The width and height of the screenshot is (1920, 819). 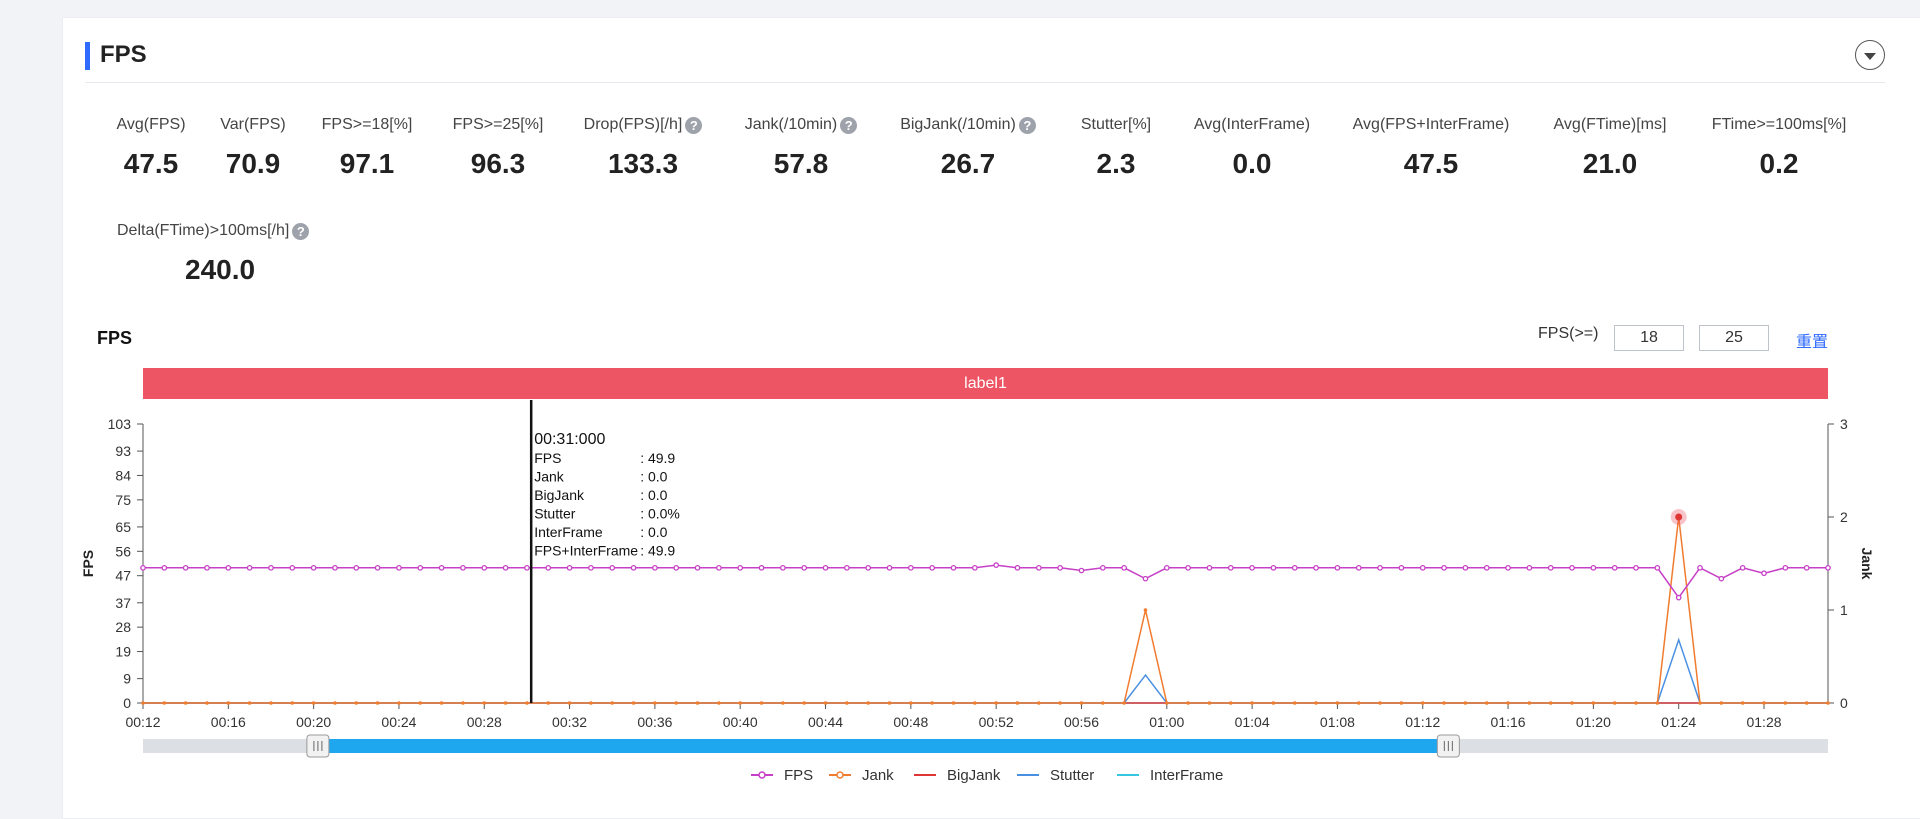 I want to click on metric-label-text: Drop(FPS)[/h], so click(x=633, y=124).